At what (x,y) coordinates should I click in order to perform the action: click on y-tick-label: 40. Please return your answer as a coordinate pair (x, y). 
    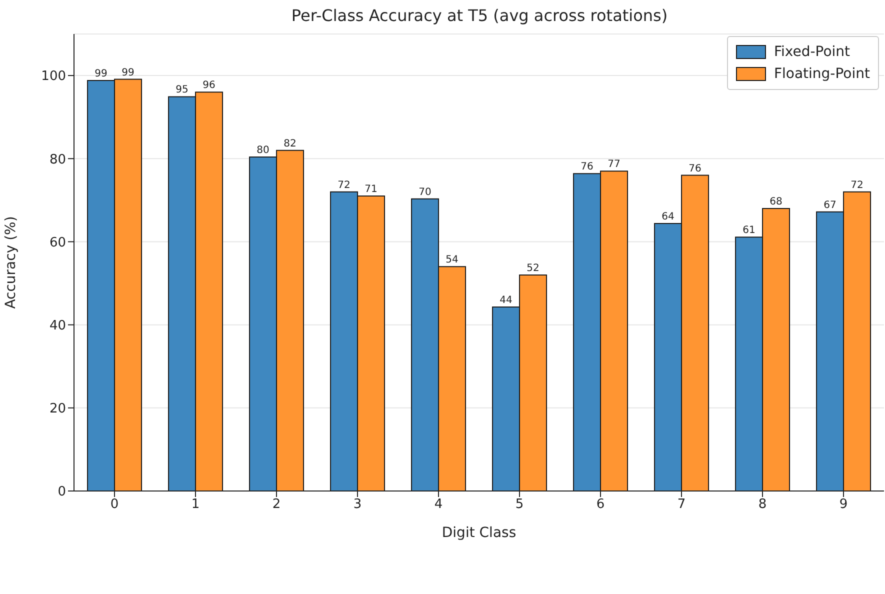
    Looking at the image, I should click on (57, 326).